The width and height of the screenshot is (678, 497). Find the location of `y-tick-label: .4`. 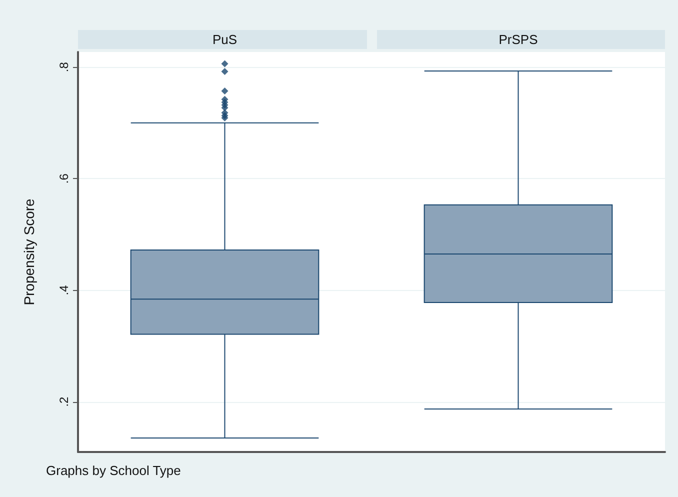

y-tick-label: .4 is located at coordinates (64, 290).